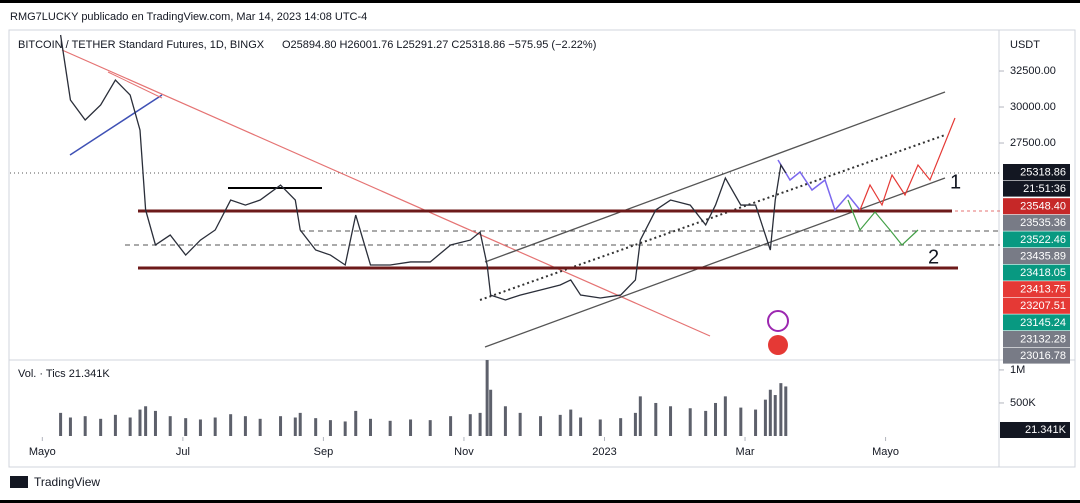  I want to click on price-tag-label: 23132.28, so click(1043, 339).